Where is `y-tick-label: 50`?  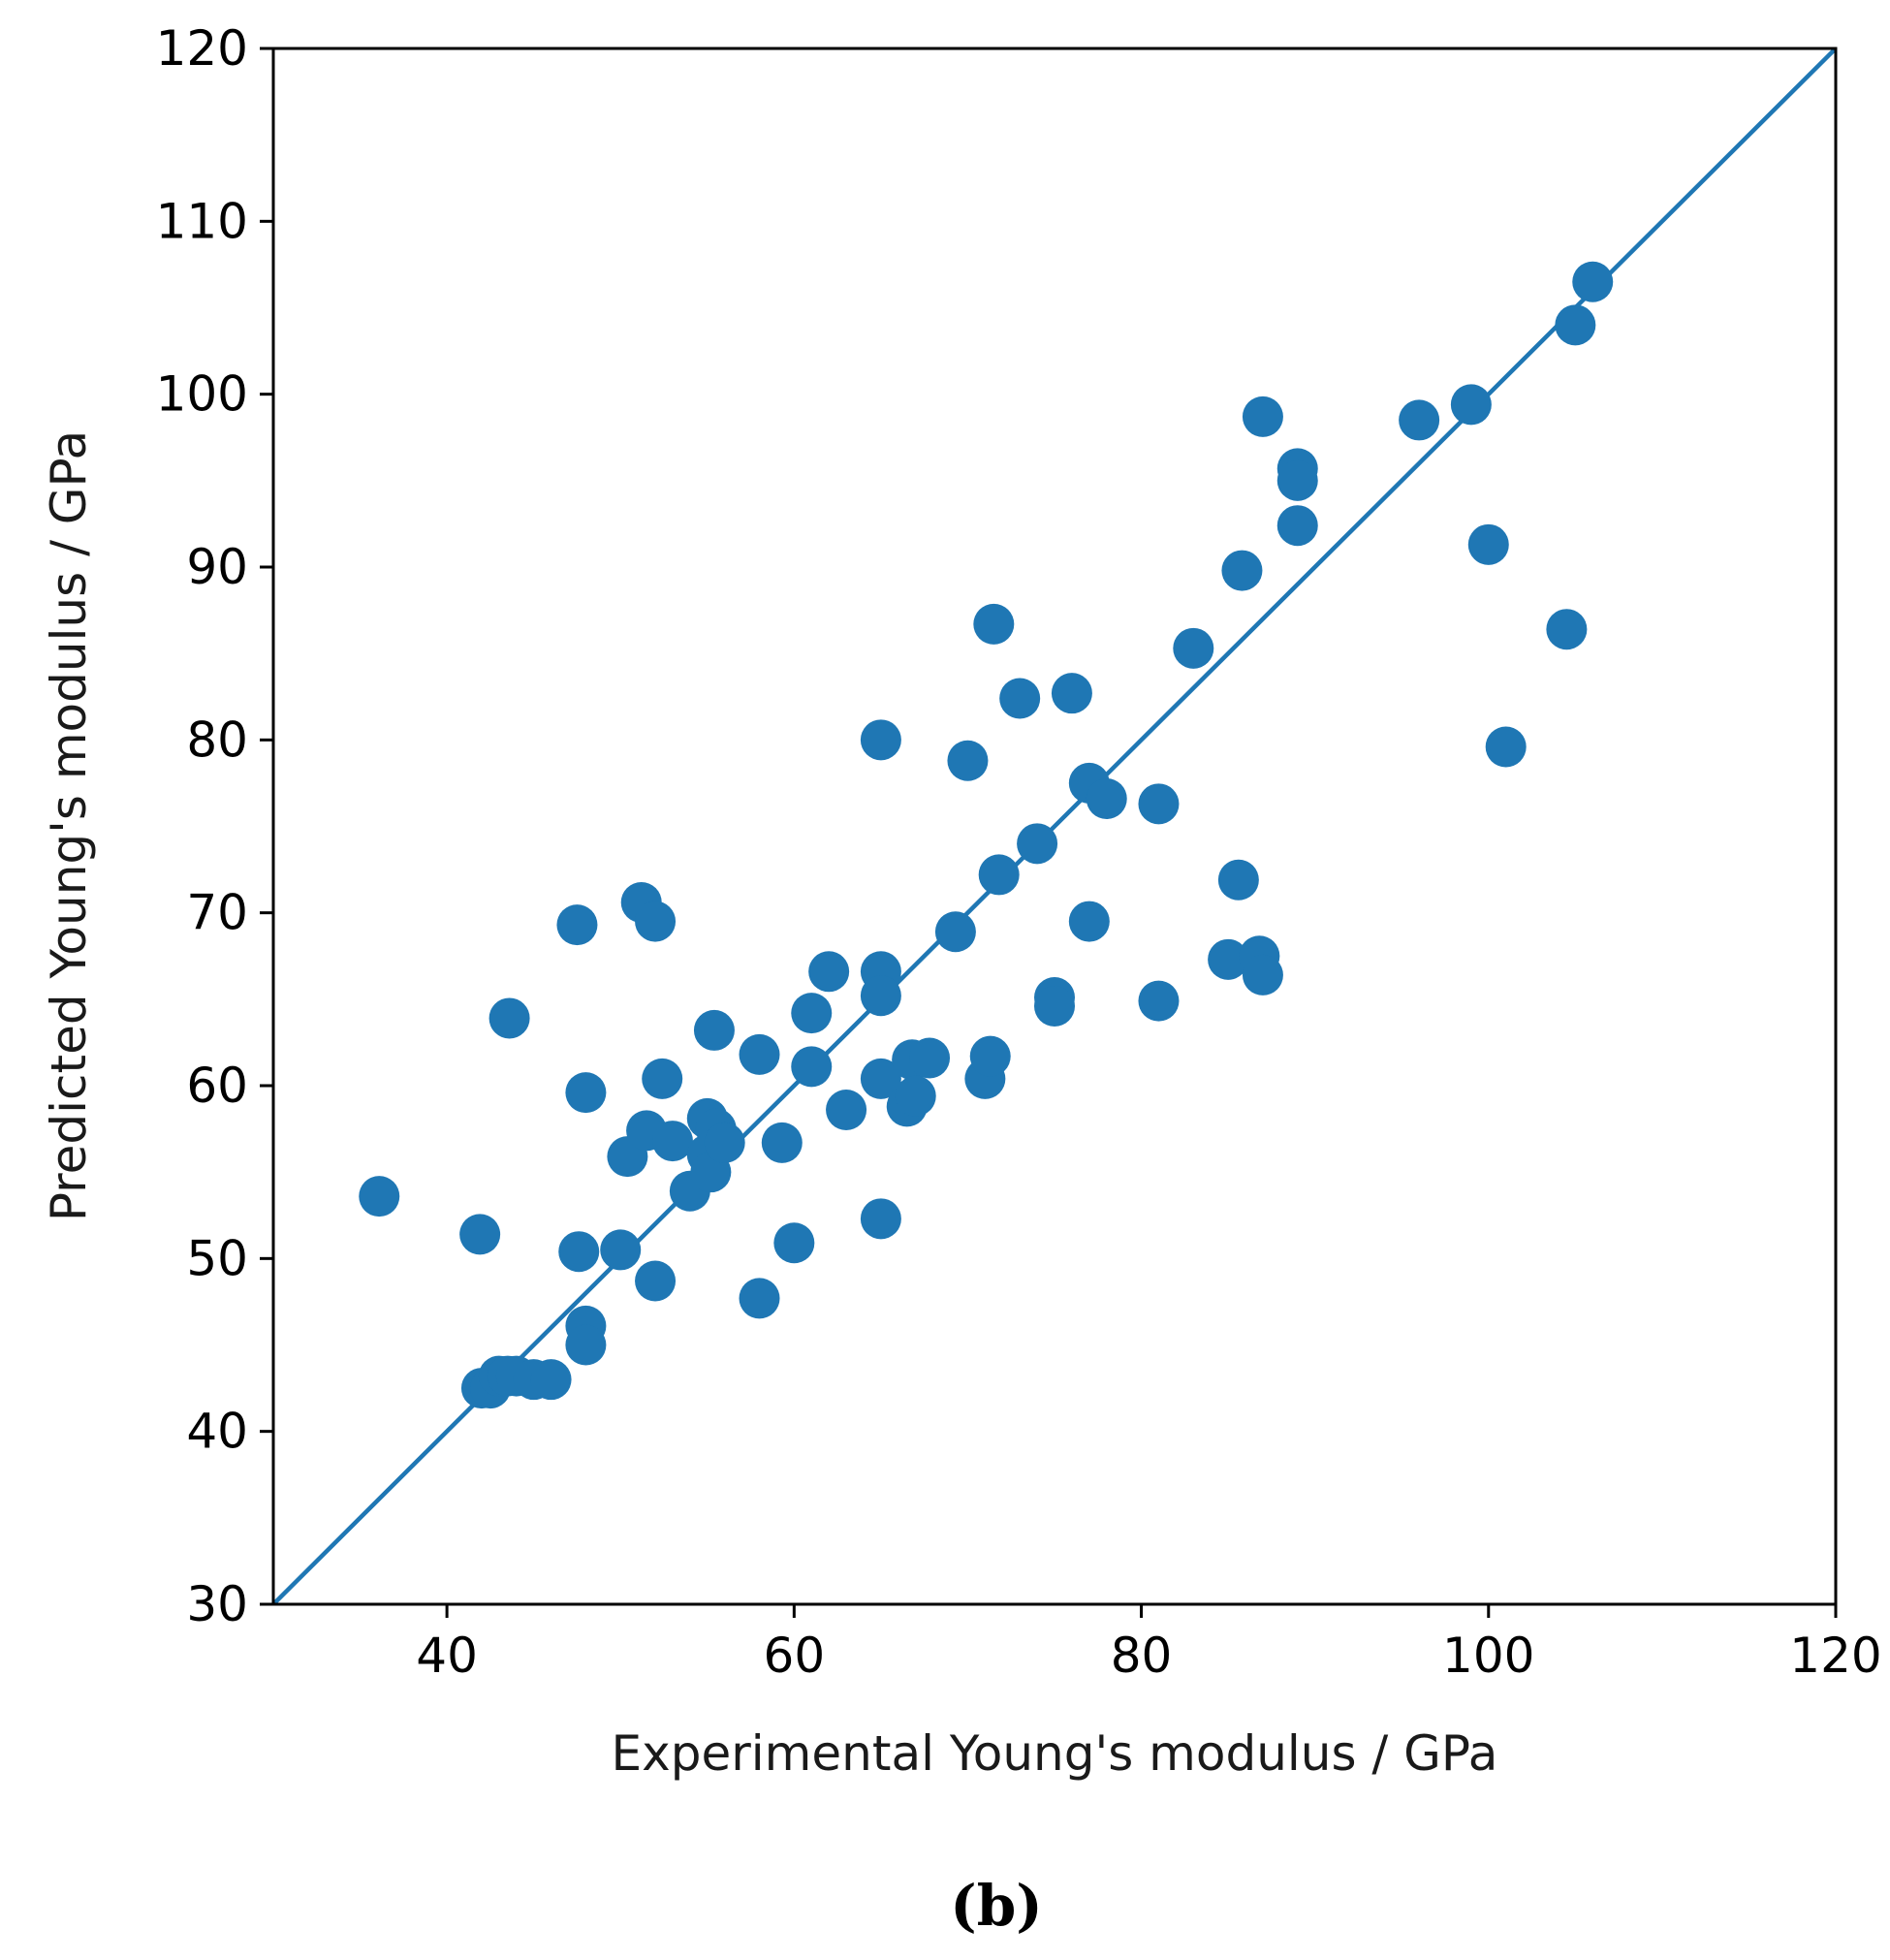
y-tick-label: 50 is located at coordinates (217, 1258).